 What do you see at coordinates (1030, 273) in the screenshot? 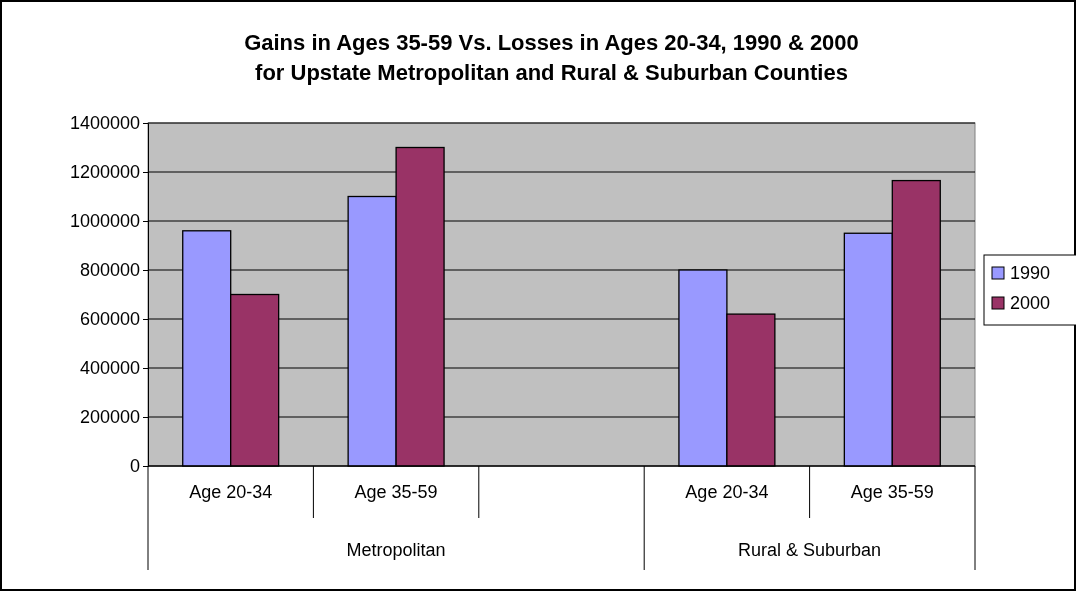
I see `legend-label: 1990` at bounding box center [1030, 273].